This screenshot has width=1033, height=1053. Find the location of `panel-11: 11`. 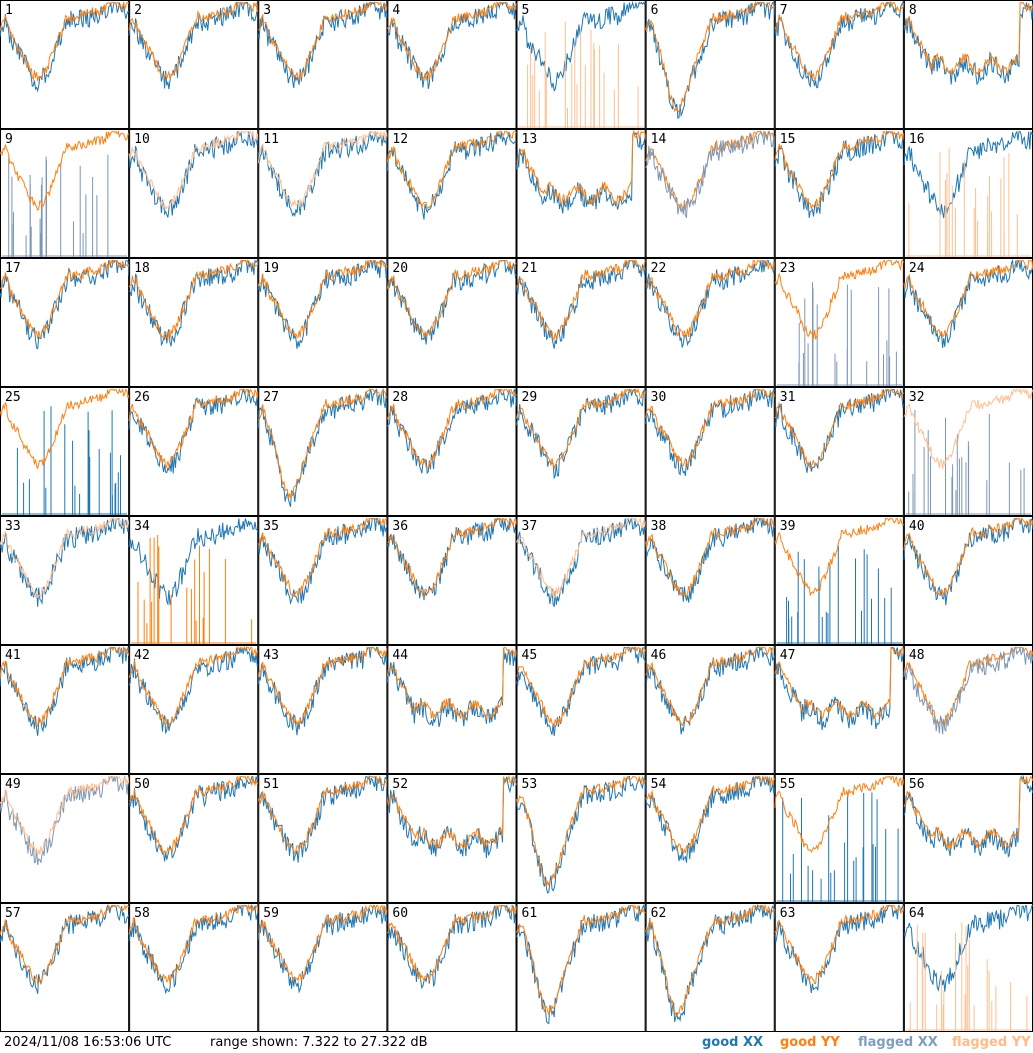

panel-11: 11 is located at coordinates (322, 193).